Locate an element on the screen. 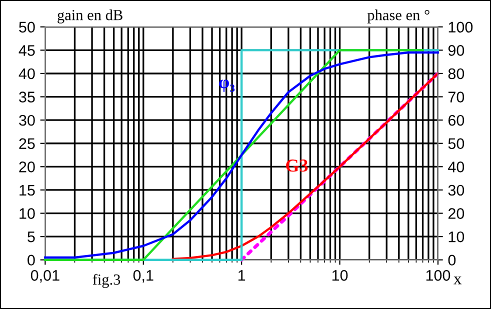  y2-axis-title: phase en ° is located at coordinates (398, 17).